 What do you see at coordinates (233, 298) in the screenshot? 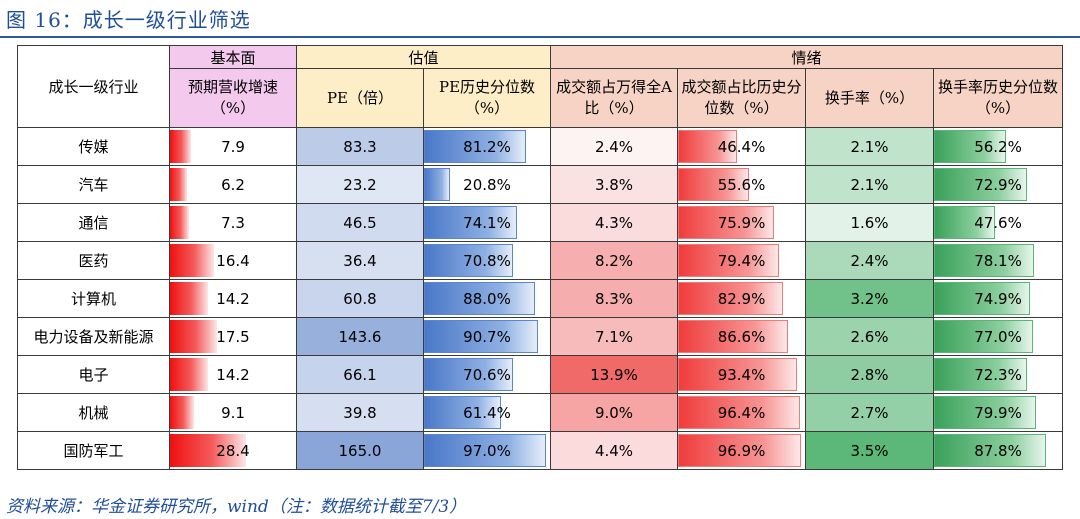
I see `revenue-growth-cell-value: 14.2` at bounding box center [233, 298].